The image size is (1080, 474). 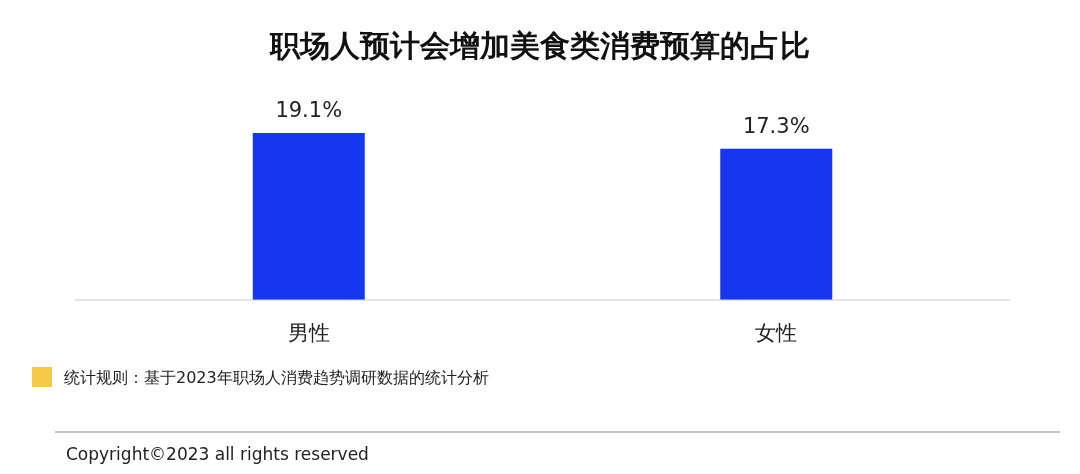 What do you see at coordinates (276, 377) in the screenshot?
I see `text: 统计规则：基于2023年职场人消费趋势调研数据的统计分析` at bounding box center [276, 377].